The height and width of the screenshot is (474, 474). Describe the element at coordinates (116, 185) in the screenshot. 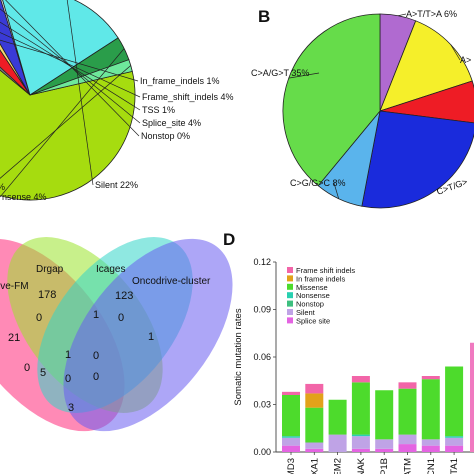

I see `pie-a-label: Silent 22%` at that location.